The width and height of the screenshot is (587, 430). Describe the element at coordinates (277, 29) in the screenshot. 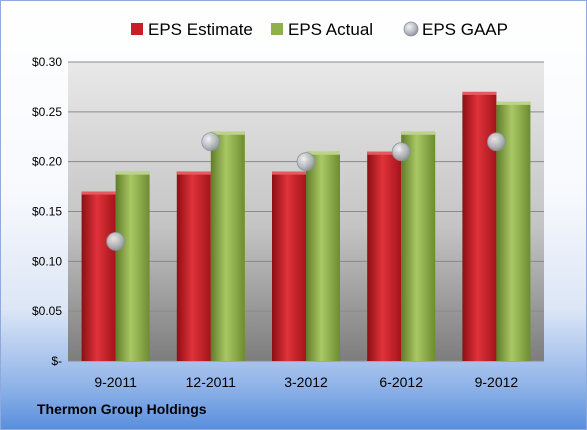

I see `legend-swatch-eps-actual` at that location.